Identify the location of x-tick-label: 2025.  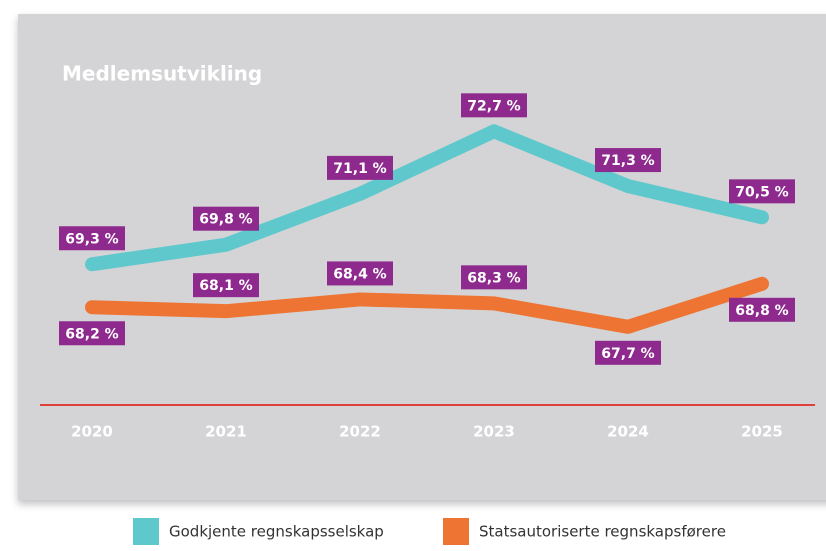
(762, 432).